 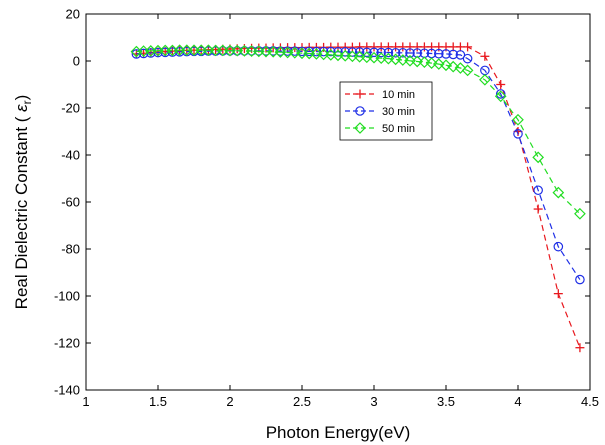 What do you see at coordinates (338, 432) in the screenshot?
I see `x-axis-label: Photon Energy(eV)` at bounding box center [338, 432].